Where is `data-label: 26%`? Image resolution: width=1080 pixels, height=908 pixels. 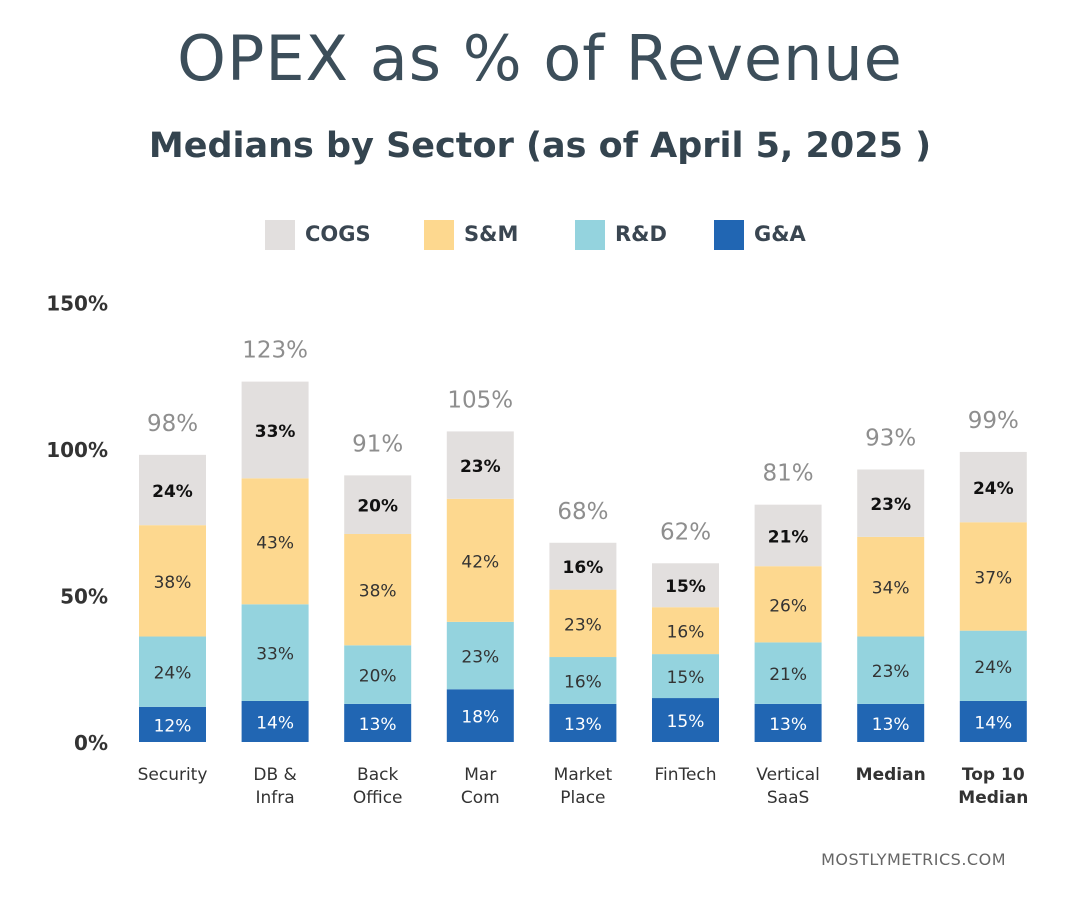 data-label: 26% is located at coordinates (788, 606).